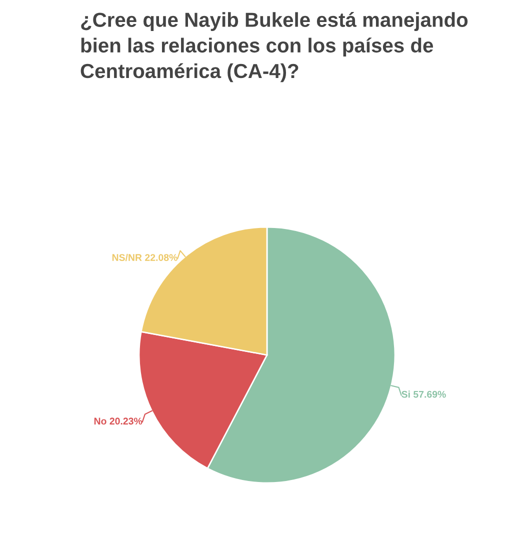  What do you see at coordinates (145, 258) in the screenshot?
I see `slice-label: NS/NR 22.08%` at bounding box center [145, 258].